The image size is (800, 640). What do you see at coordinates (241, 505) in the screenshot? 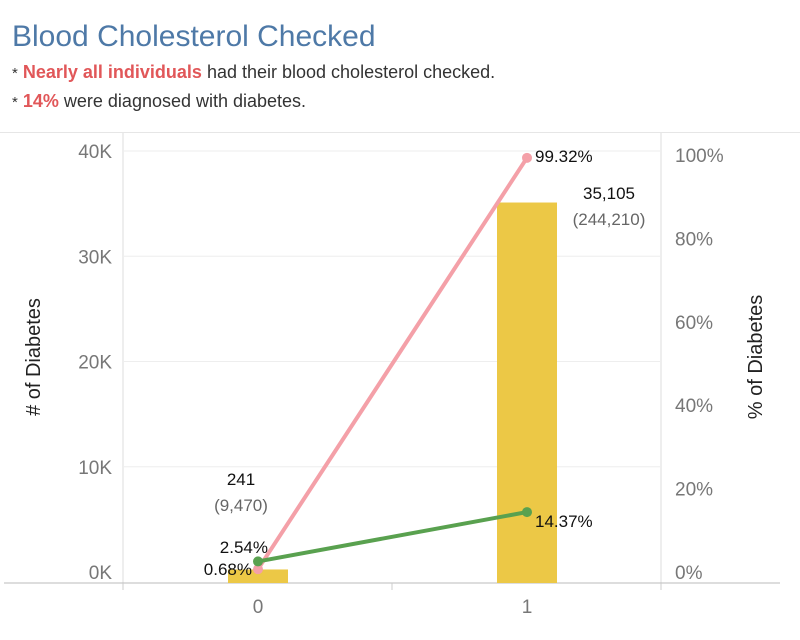
I see `bar-total-label: (9,470)` at bounding box center [241, 505].